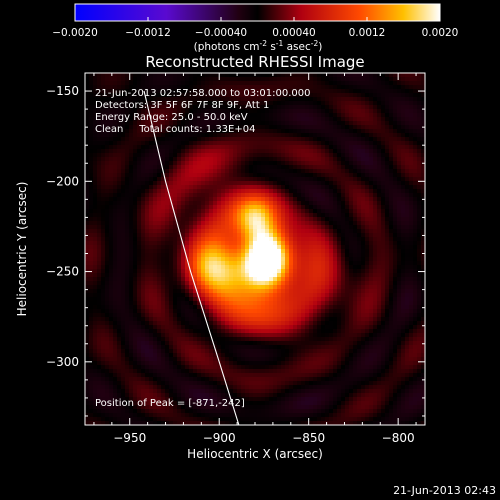 This screenshot has height=500, width=500. What do you see at coordinates (203, 93) in the screenshot?
I see `annotation-time-range: 21-Jun-2013 02:57:58.000 to 03:01:00.000` at bounding box center [203, 93].